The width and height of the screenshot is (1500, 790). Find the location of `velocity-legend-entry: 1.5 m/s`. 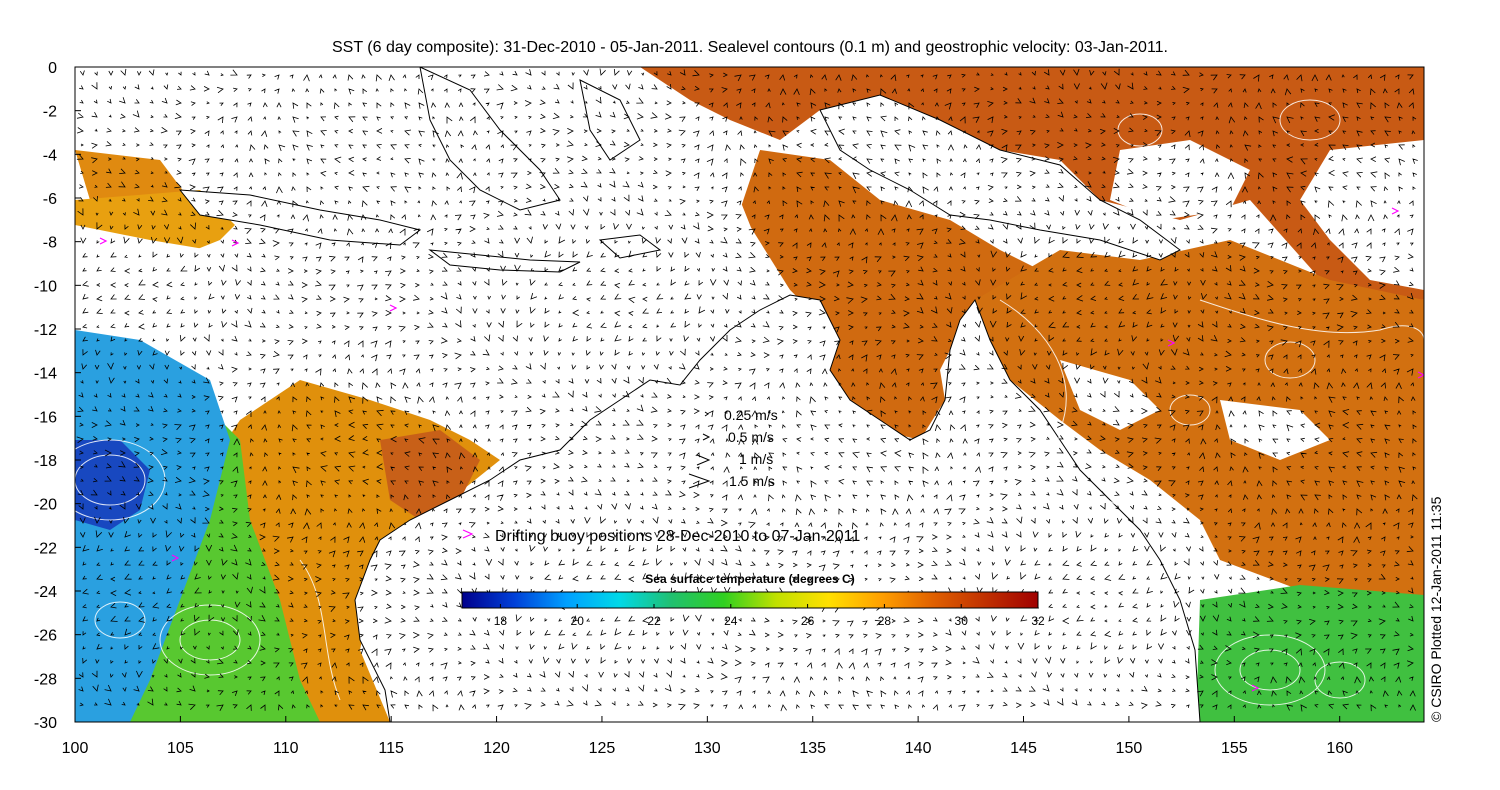

velocity-legend-entry: 1.5 m/s is located at coordinates (731, 481).